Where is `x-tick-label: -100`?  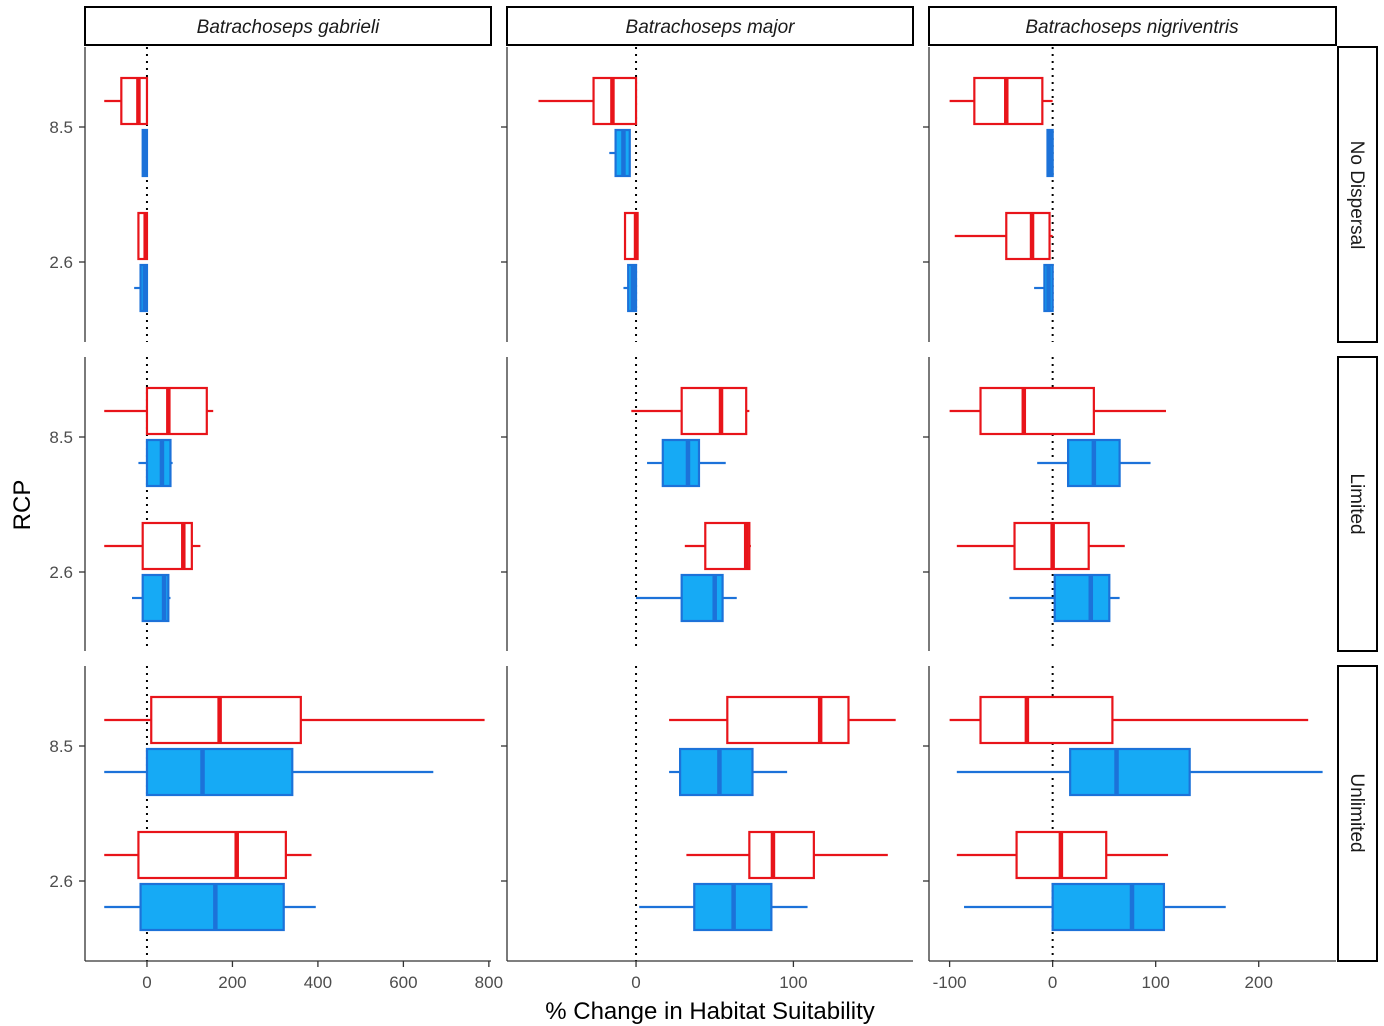 x-tick-label: -100 is located at coordinates (950, 982).